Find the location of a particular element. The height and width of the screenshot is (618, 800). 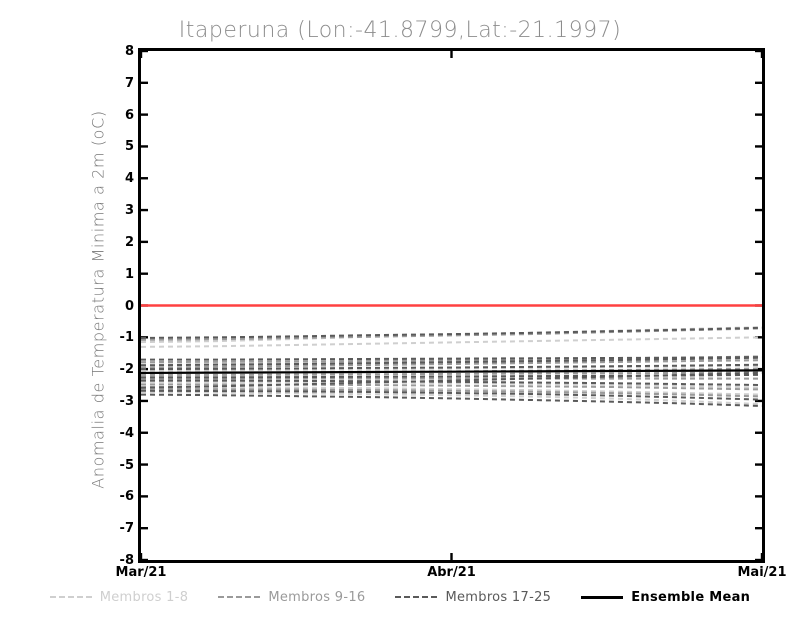

y-axis-tick-labels: 8 7 6 5 4 3 2 1 0 -1 -2 -3 -4 -5 -6 -7 -8 is located at coordinates (116, 309).